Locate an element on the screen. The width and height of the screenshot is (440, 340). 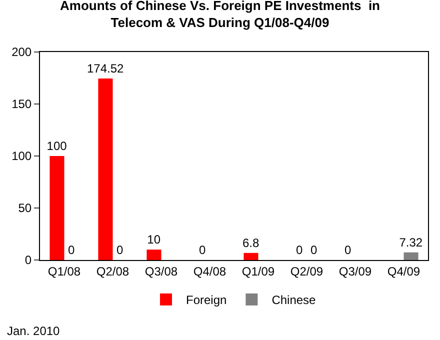
data-label: 100 is located at coordinates (57, 146).